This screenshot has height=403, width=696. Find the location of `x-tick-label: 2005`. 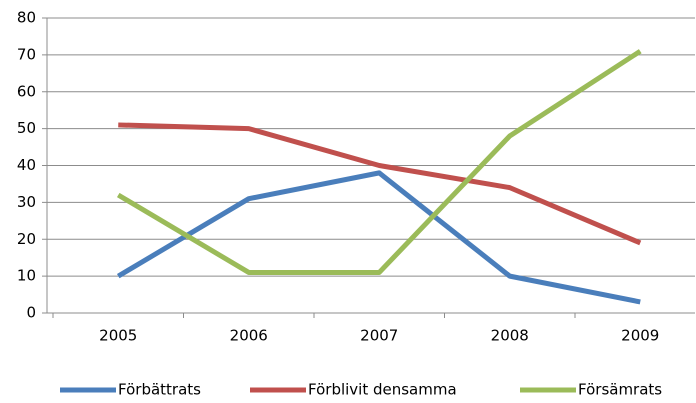

x-tick-label: 2005 is located at coordinates (118, 336).